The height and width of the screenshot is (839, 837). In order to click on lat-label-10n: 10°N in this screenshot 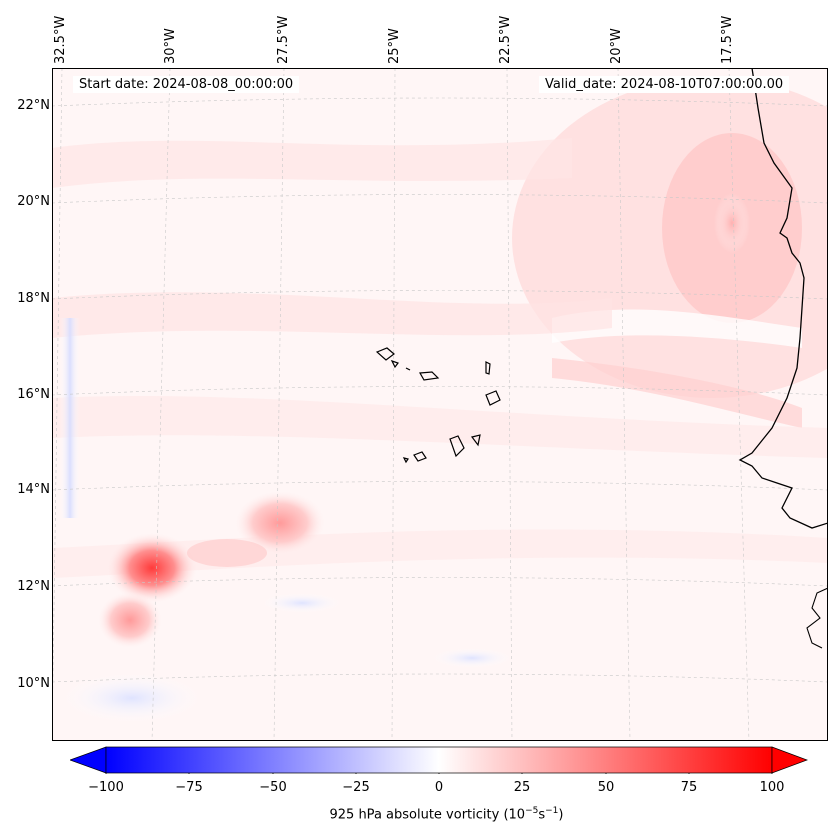, I will do `click(33, 683)`.